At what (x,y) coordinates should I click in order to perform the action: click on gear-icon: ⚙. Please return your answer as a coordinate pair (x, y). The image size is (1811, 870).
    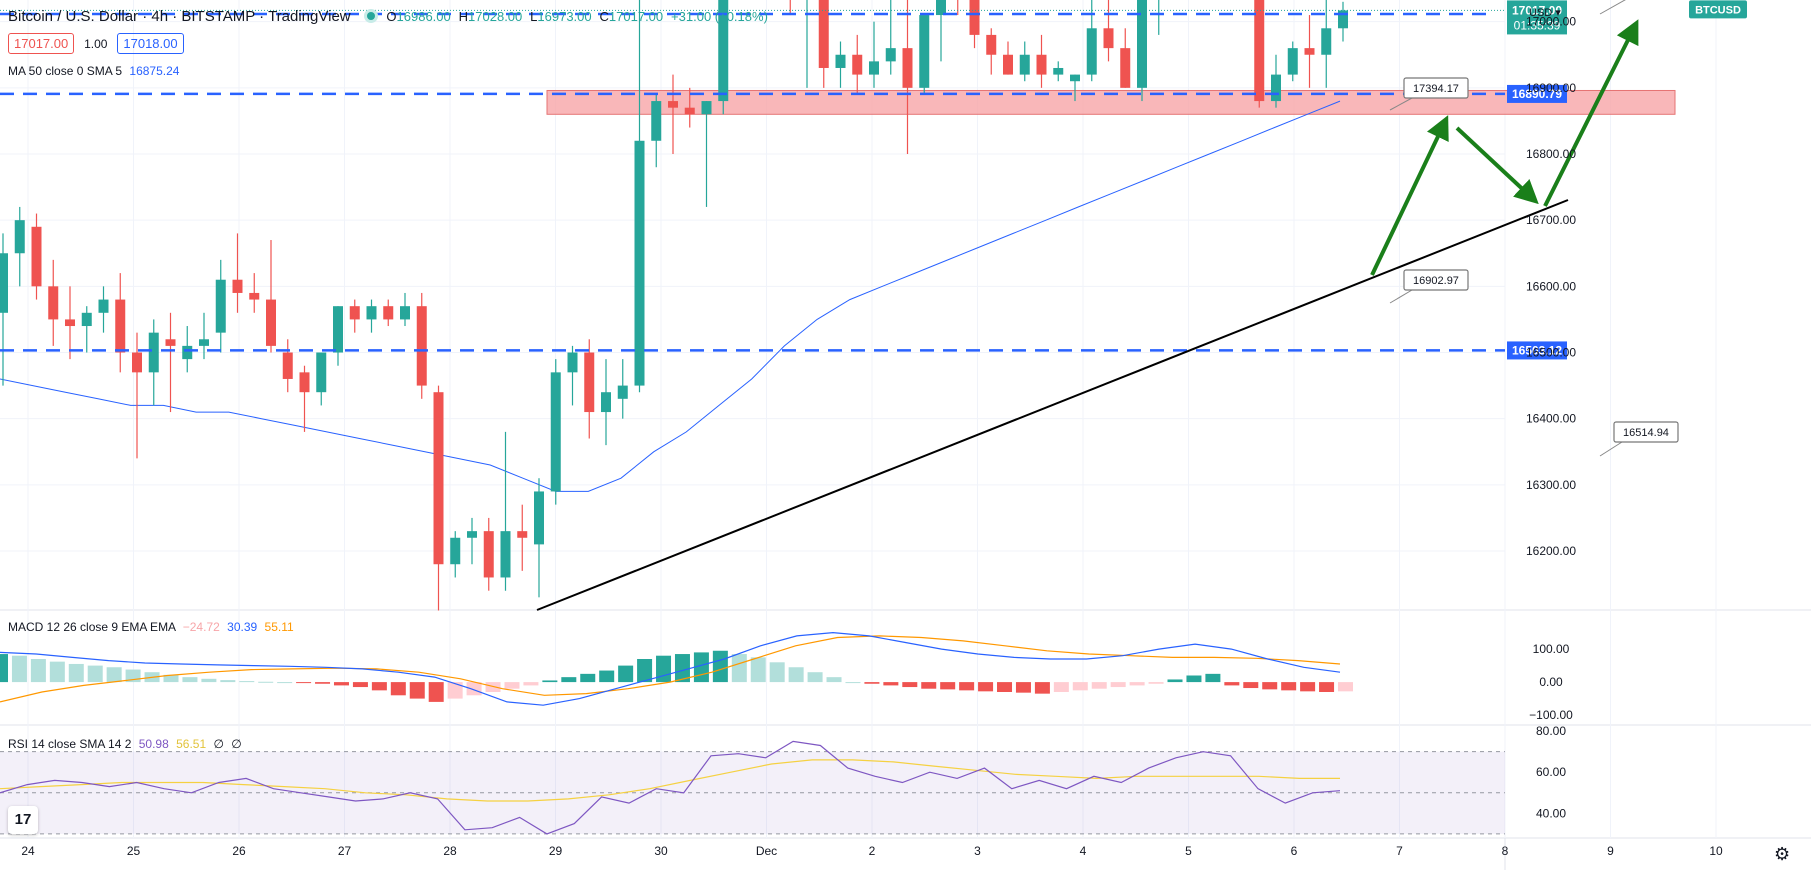
    Looking at the image, I should click on (1782, 854).